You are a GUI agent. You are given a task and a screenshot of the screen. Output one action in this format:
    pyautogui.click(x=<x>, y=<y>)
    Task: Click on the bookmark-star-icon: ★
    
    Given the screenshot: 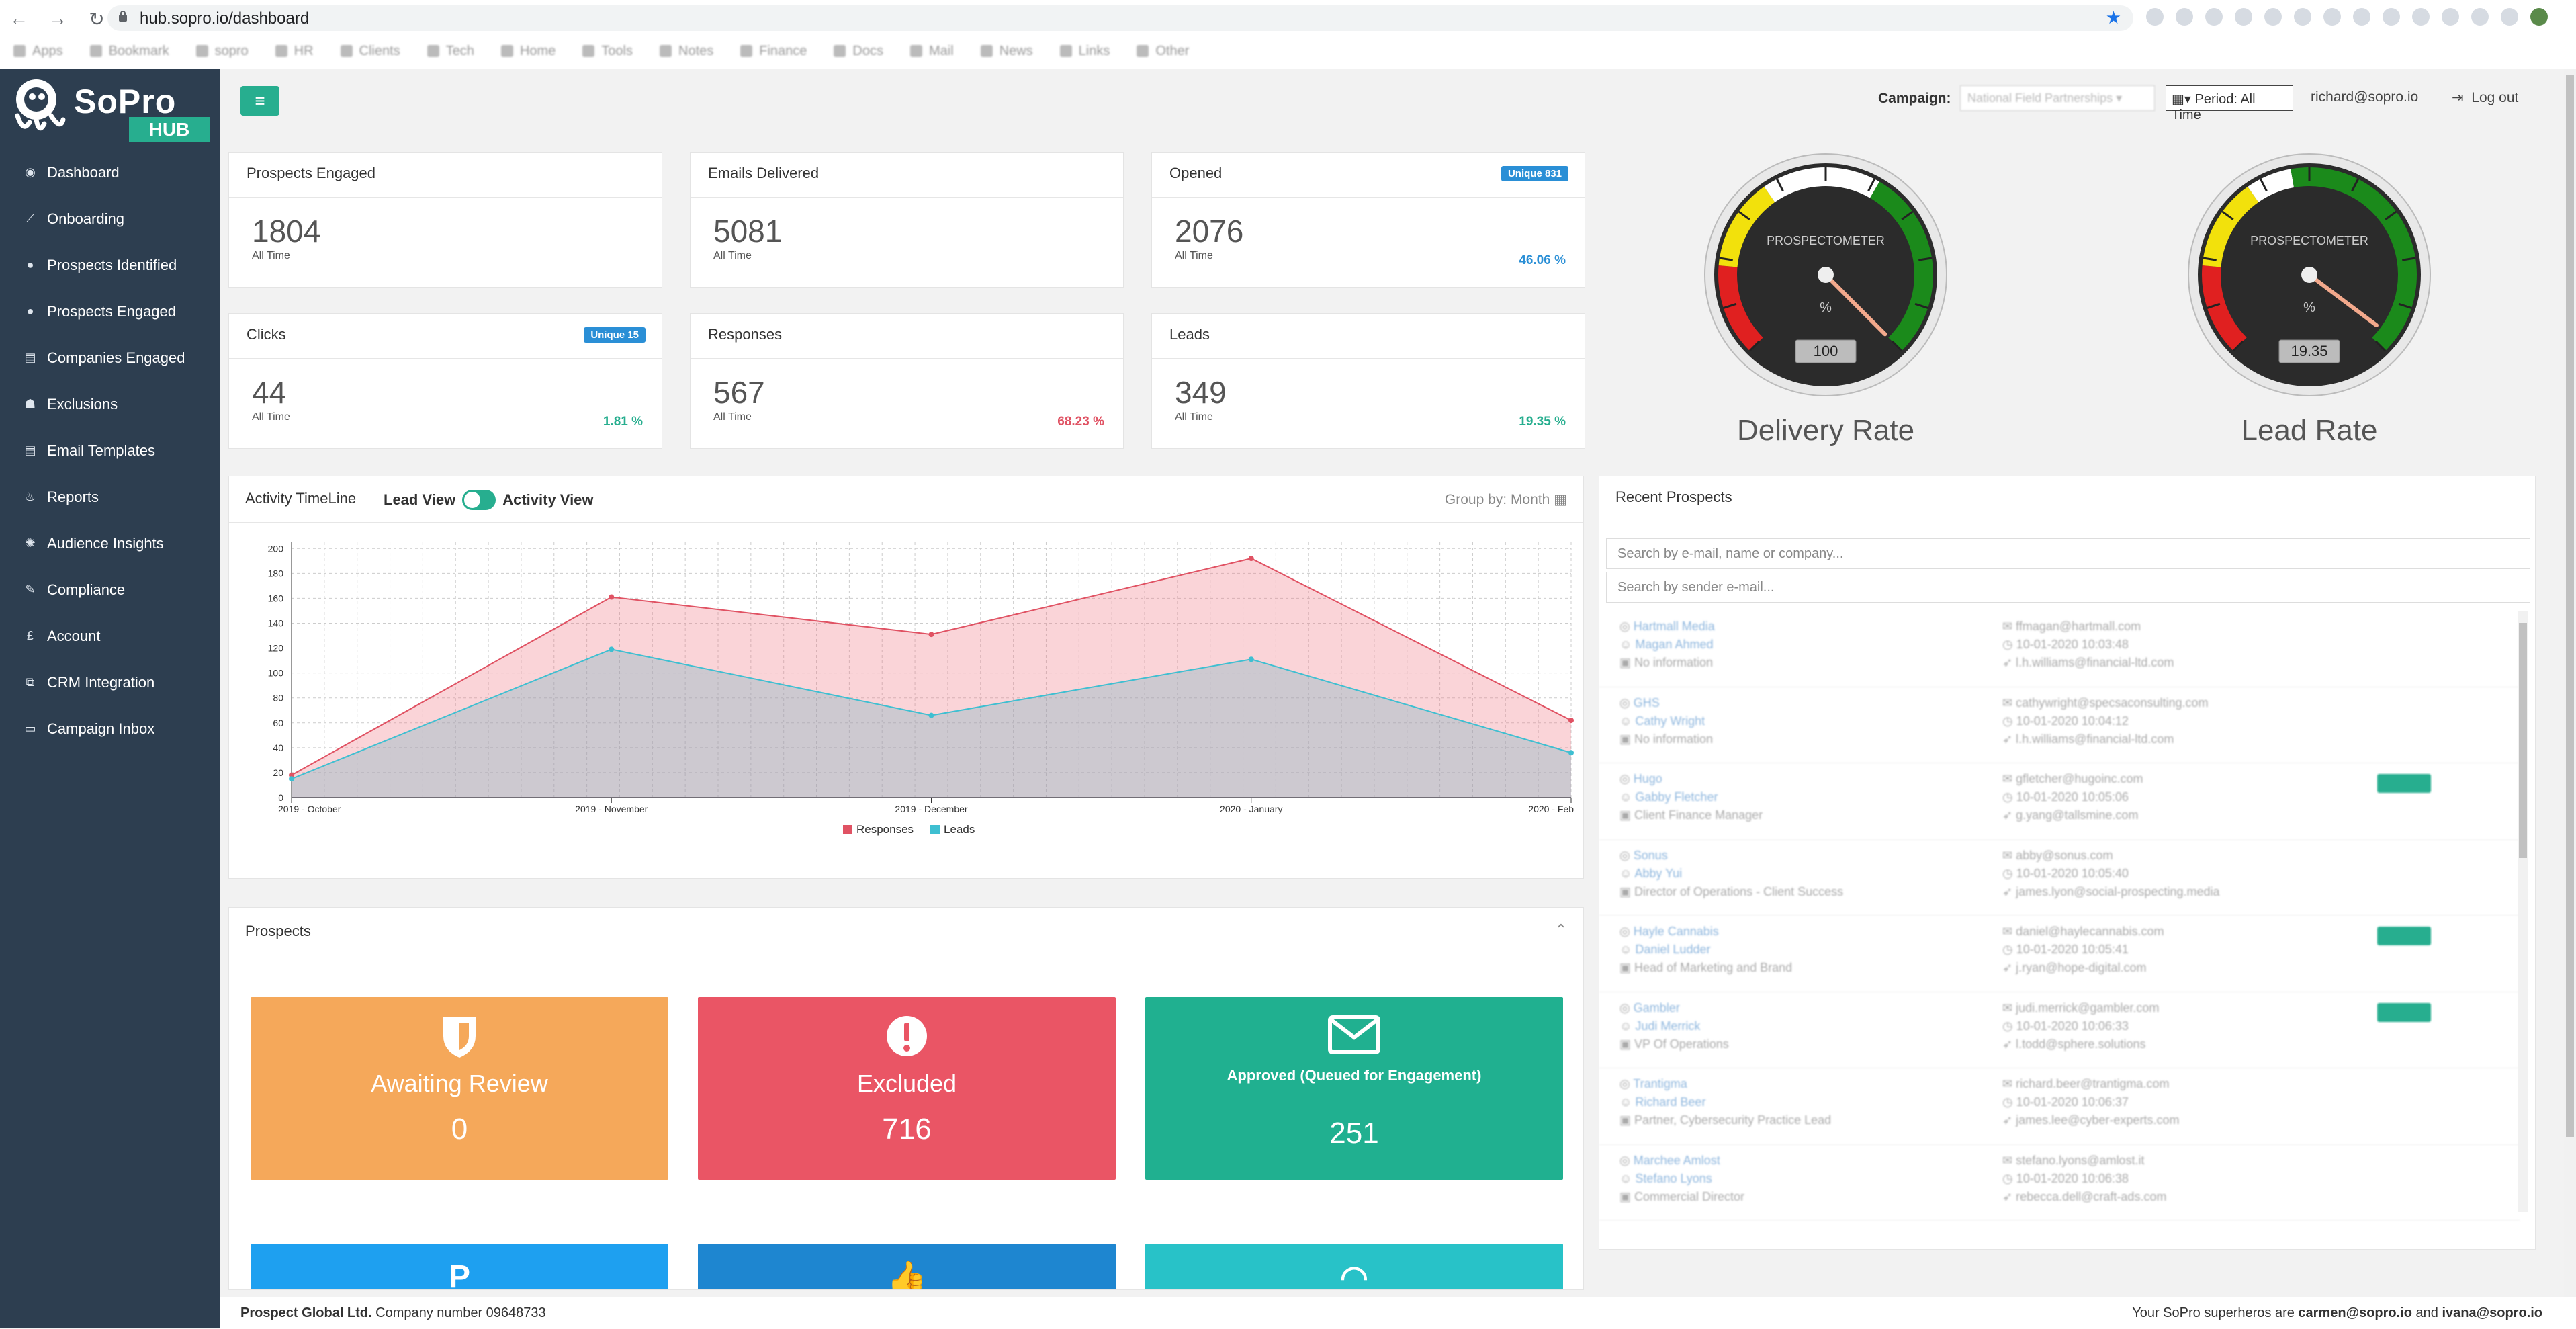 What is the action you would take?
    pyautogui.click(x=2113, y=17)
    